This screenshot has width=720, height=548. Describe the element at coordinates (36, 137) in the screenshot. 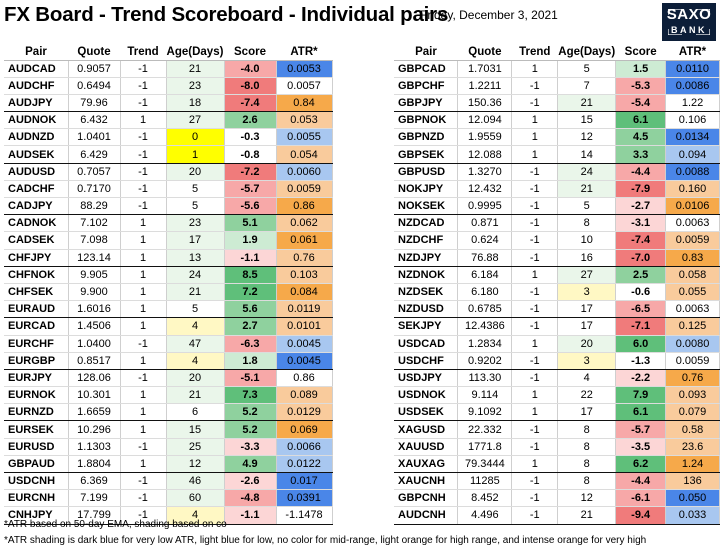

I see `pair-cell: AUDNZD` at that location.